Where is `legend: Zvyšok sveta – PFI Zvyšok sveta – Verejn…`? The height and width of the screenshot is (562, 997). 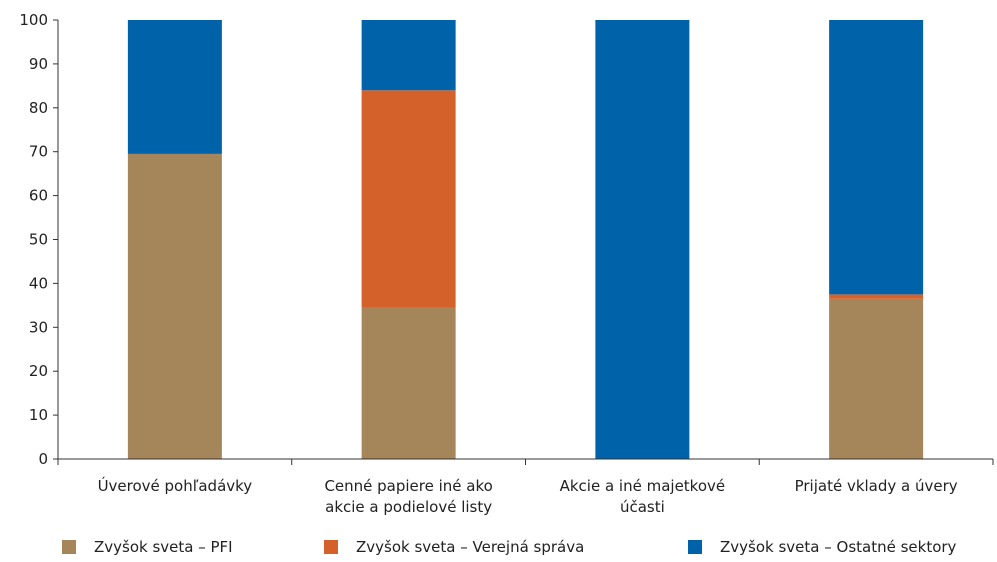 legend: Zvyšok sveta – PFI Zvyšok sveta – Verejn… is located at coordinates (498, 550).